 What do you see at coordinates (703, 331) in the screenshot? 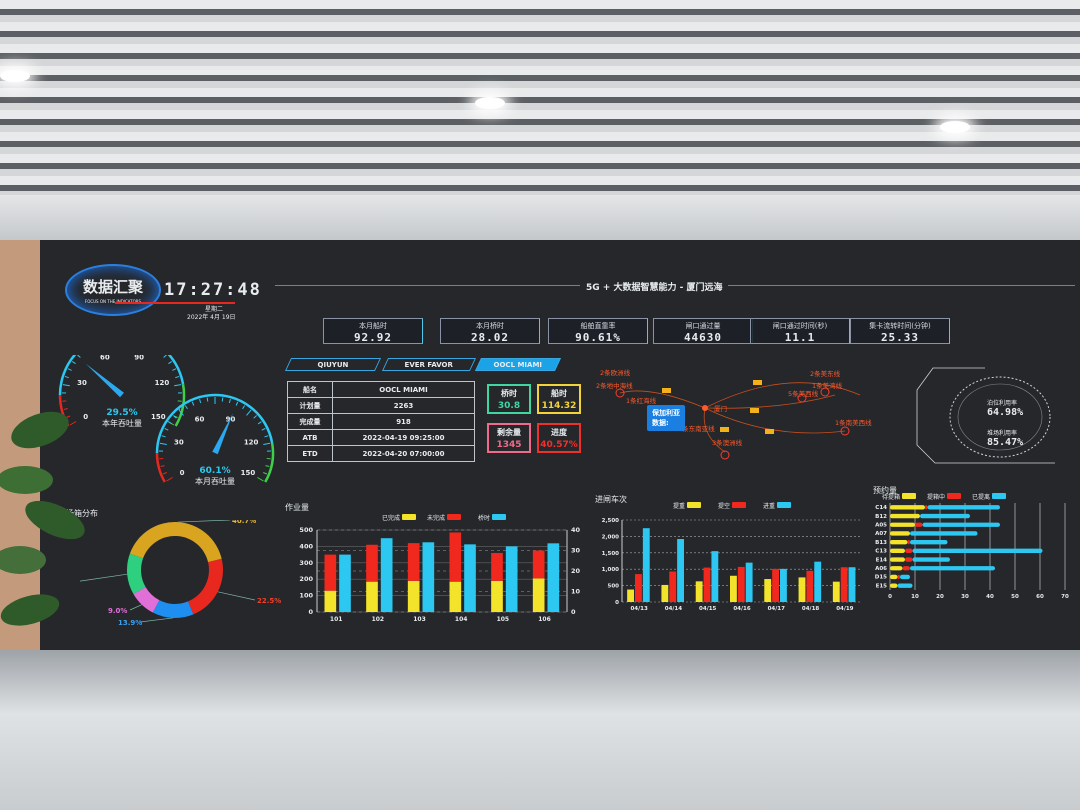
I see `kpi-card: 闸口通过量 44630` at bounding box center [703, 331].